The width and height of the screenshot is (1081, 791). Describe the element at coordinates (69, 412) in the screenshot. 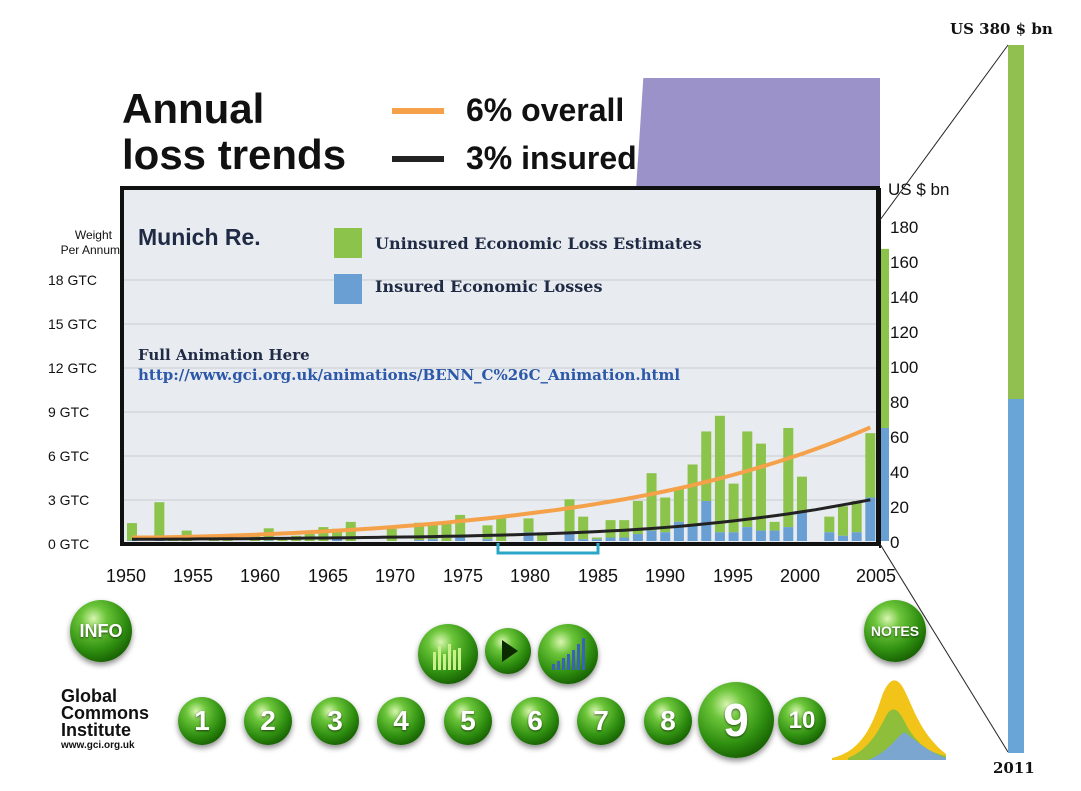

I see `left-tick: 9 GTC` at that location.